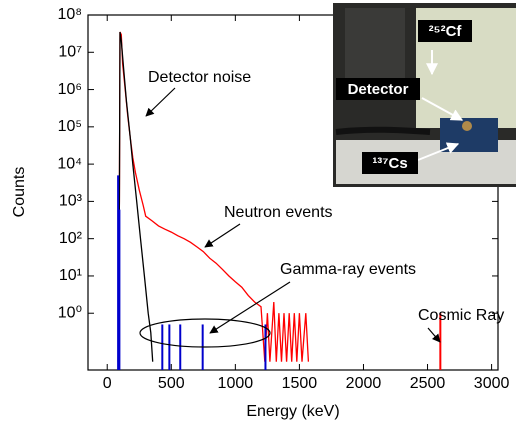 The height and width of the screenshot is (428, 519). What do you see at coordinates (292, 411) in the screenshot?
I see `x-axis-label: Energy (keV)` at bounding box center [292, 411].